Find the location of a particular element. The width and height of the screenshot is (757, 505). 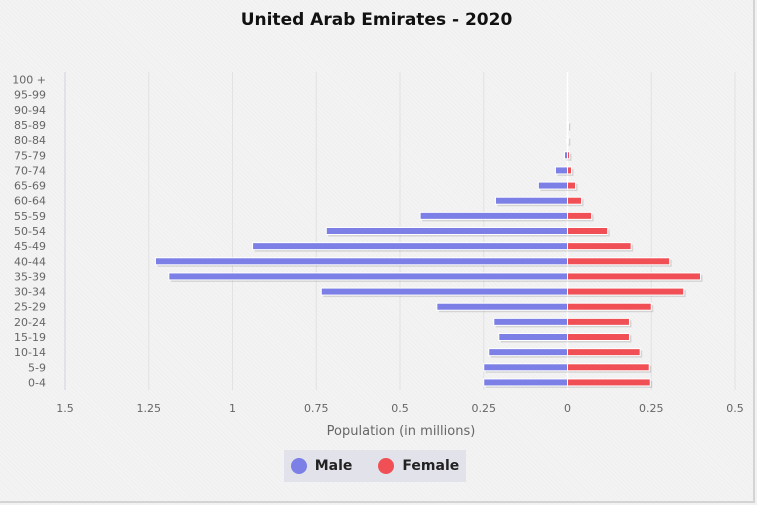

legend-item-male: Male is located at coordinates (321, 466).